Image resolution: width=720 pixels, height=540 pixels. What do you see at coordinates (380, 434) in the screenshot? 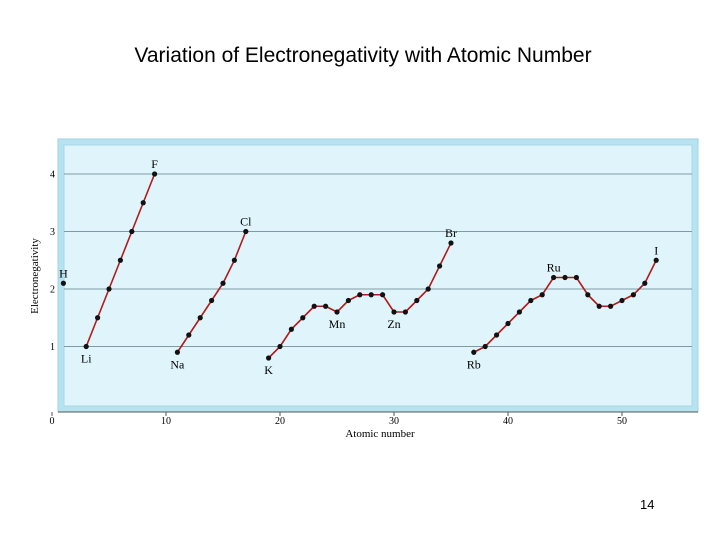
I see `x-axis-title: Atomic number` at bounding box center [380, 434].